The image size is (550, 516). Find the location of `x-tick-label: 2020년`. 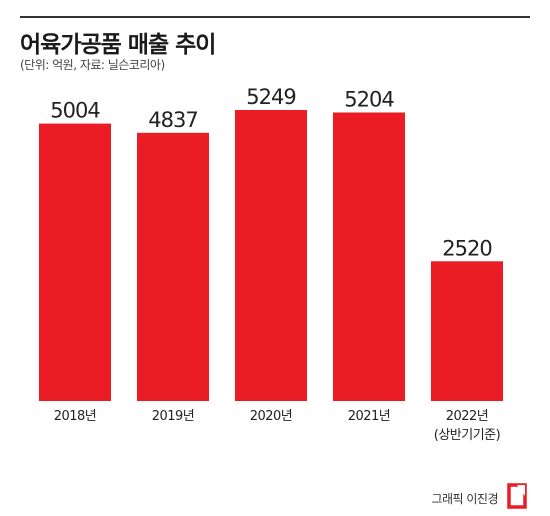

x-tick-label: 2020년 is located at coordinates (271, 416).